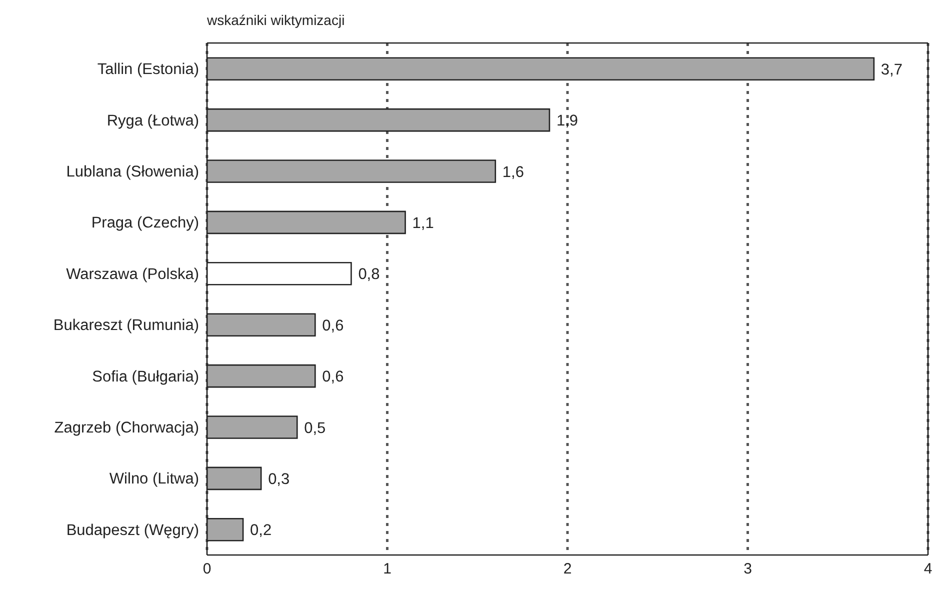 The height and width of the screenshot is (599, 945). What do you see at coordinates (132, 530) in the screenshot?
I see `y-tick-label: Budapeszt (Węgry)` at bounding box center [132, 530].